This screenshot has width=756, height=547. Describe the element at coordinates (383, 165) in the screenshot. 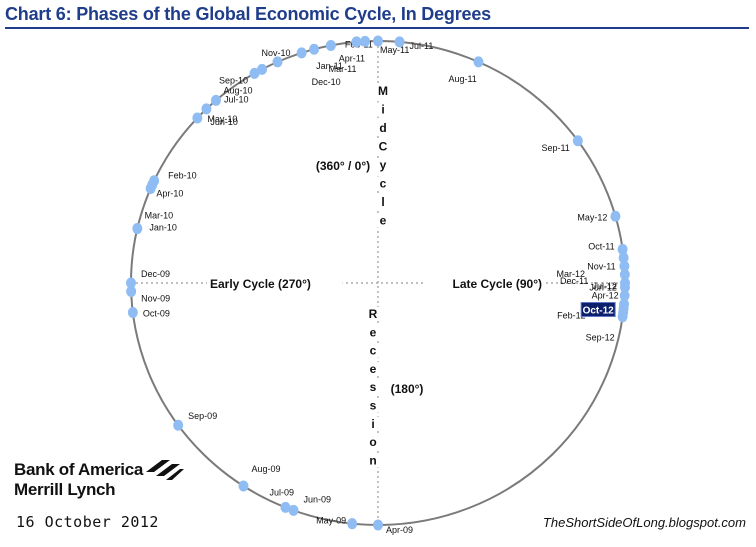

I see `mid-cycle-letter: y` at that location.